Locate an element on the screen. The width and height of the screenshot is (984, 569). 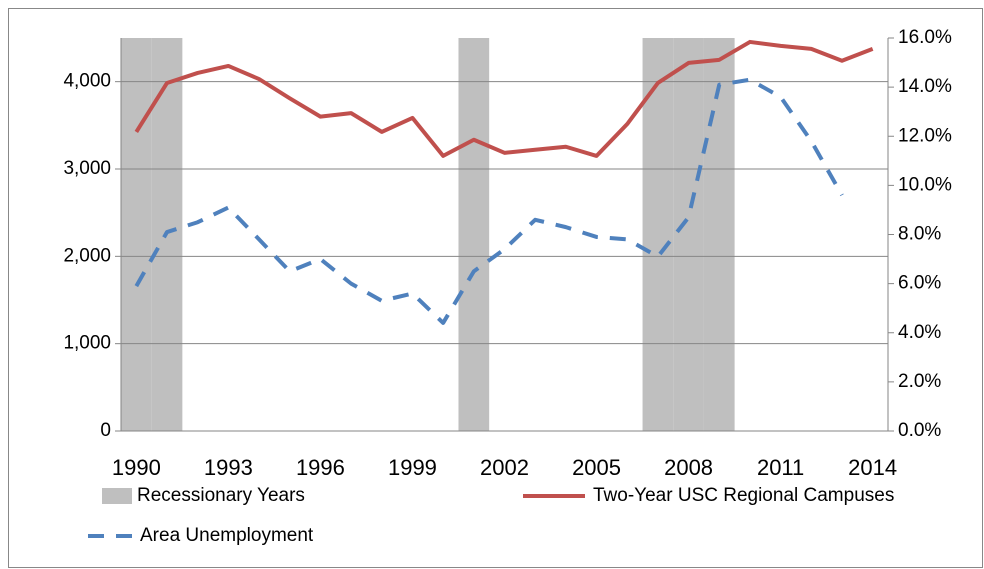
y-tick-label: 3,000 is located at coordinates (87, 168).